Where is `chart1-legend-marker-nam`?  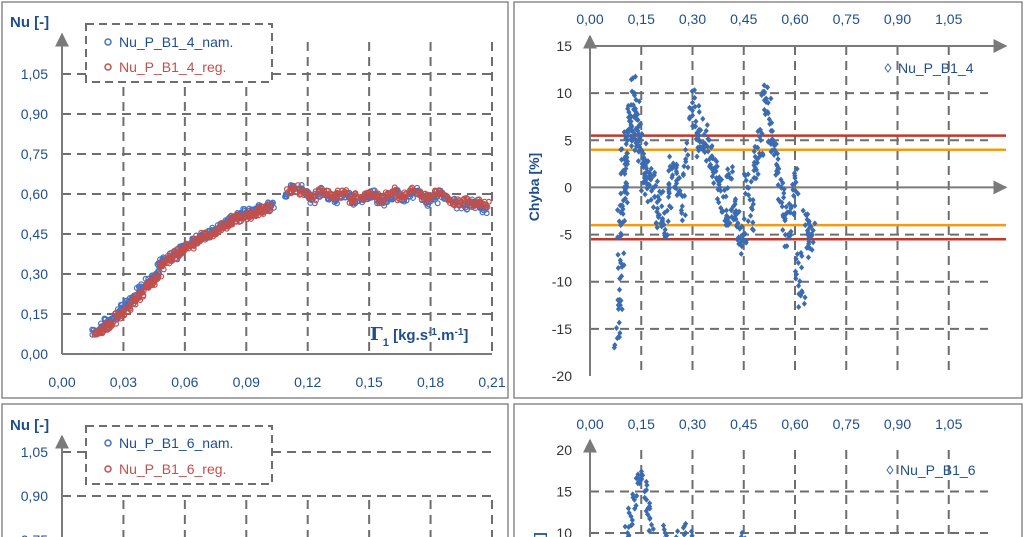
chart1-legend-marker-nam is located at coordinates (108, 42).